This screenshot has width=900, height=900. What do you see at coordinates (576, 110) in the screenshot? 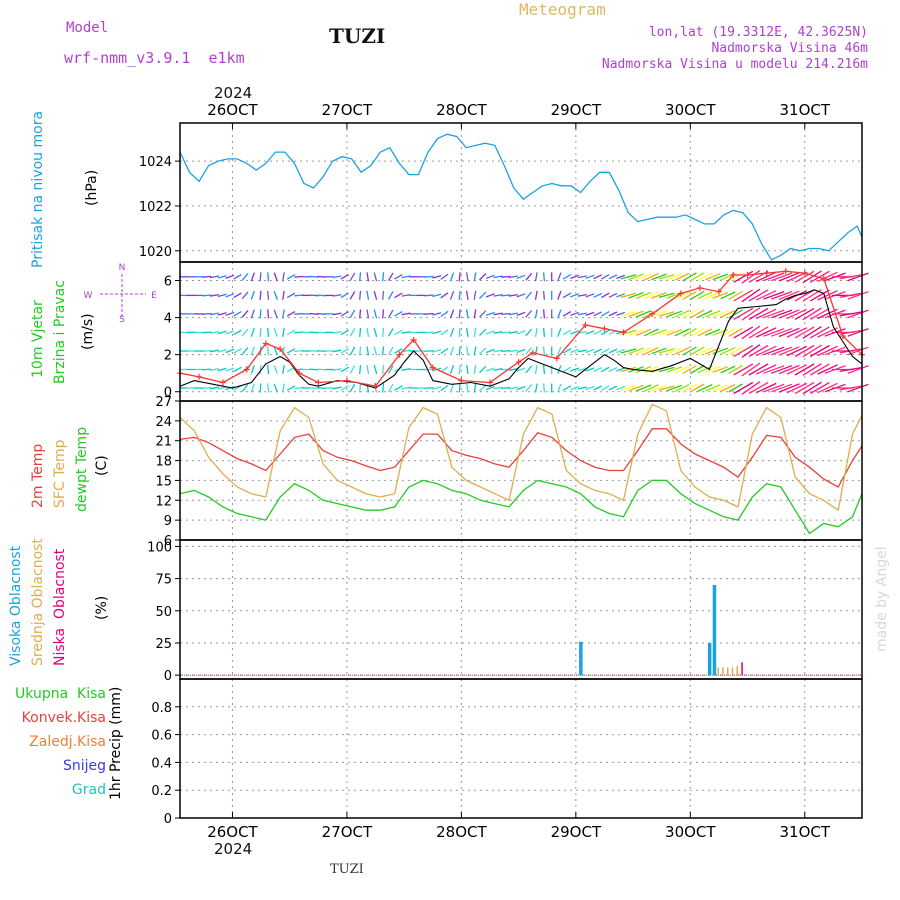
I see `x-tick-label-top: 29OCT` at bounding box center [576, 110].